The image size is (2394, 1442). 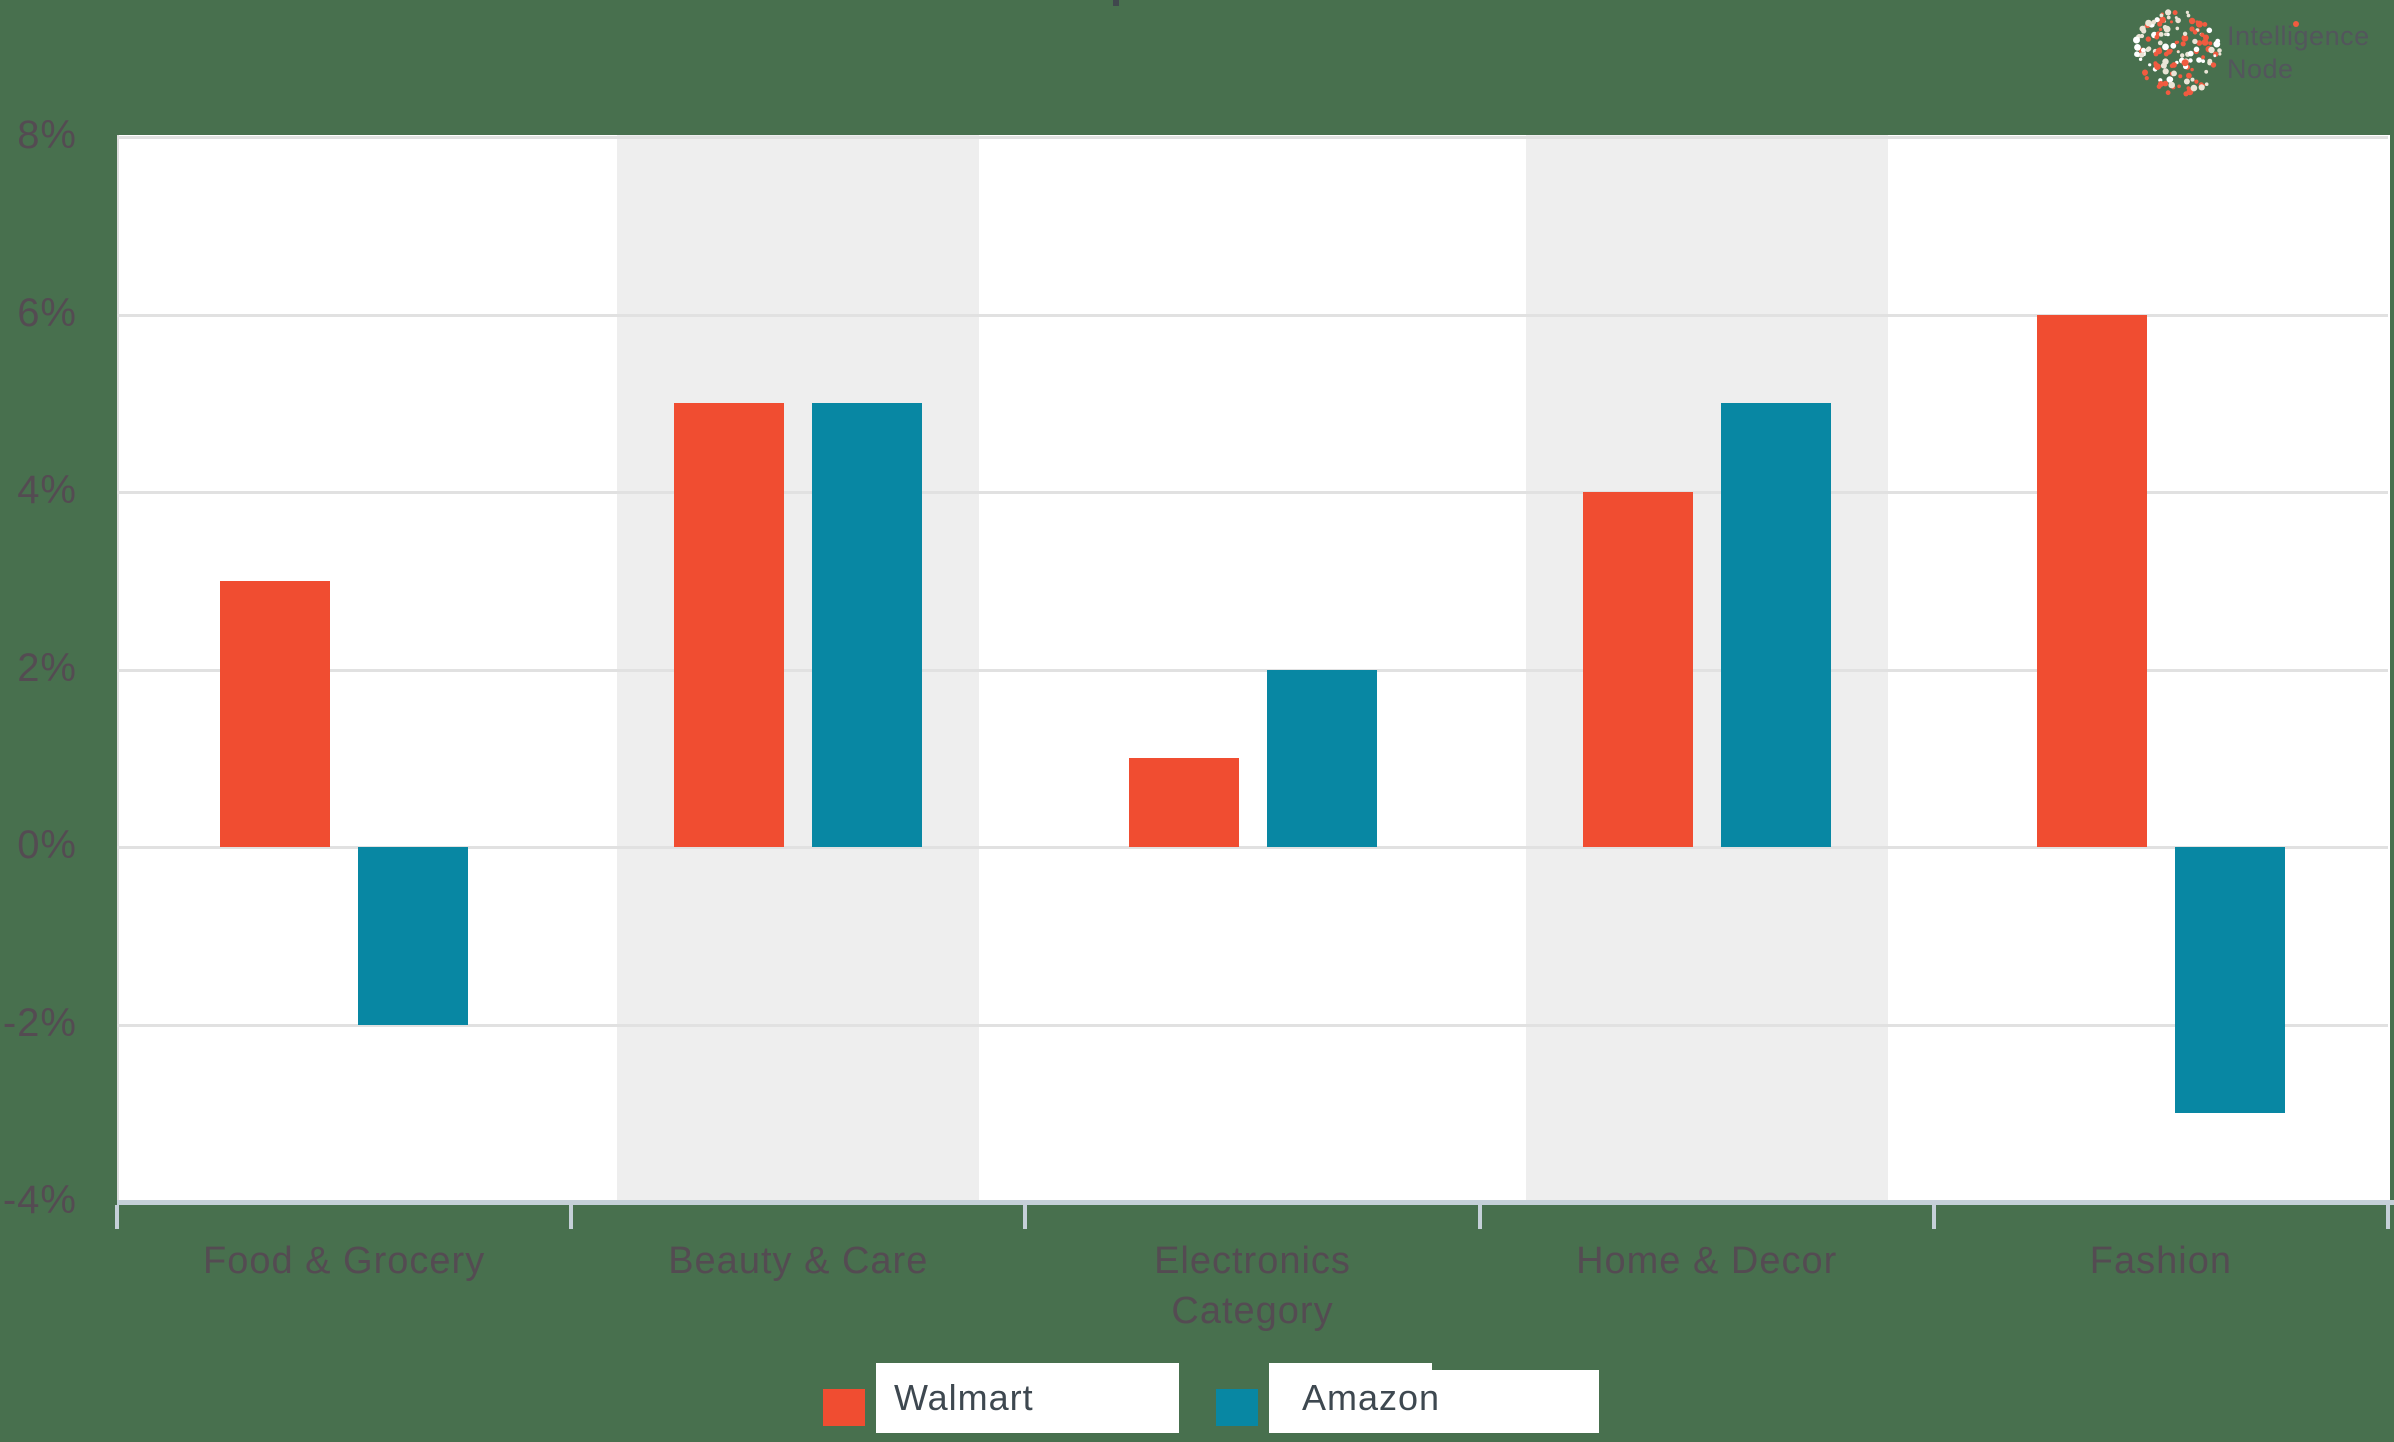 What do you see at coordinates (1237, 1407) in the screenshot?
I see `legend-swatch-amazon` at bounding box center [1237, 1407].